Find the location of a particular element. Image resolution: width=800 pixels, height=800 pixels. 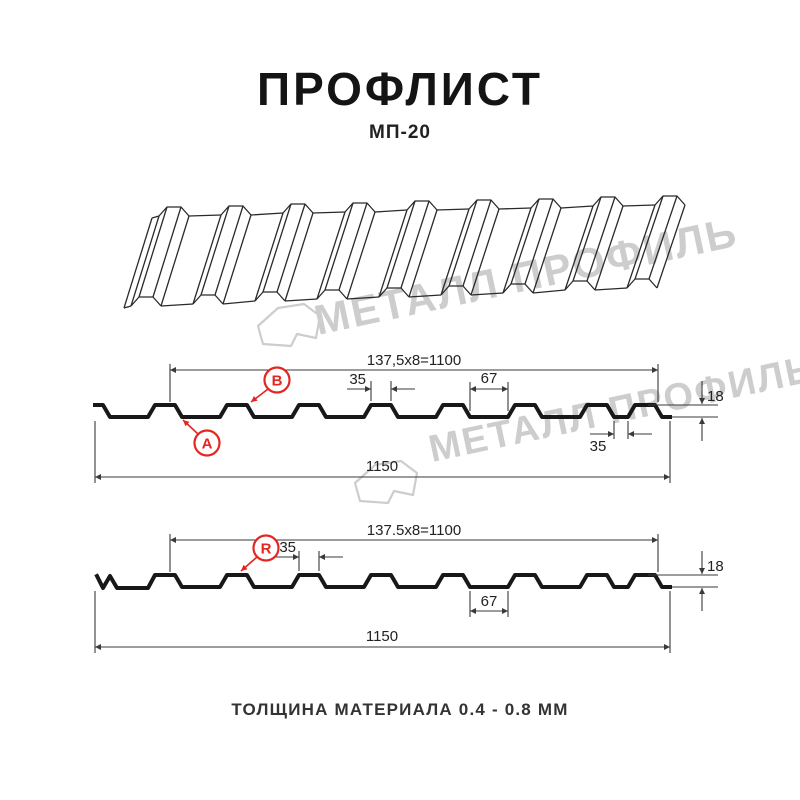

callout-letter-b: B is located at coordinates (277, 381).